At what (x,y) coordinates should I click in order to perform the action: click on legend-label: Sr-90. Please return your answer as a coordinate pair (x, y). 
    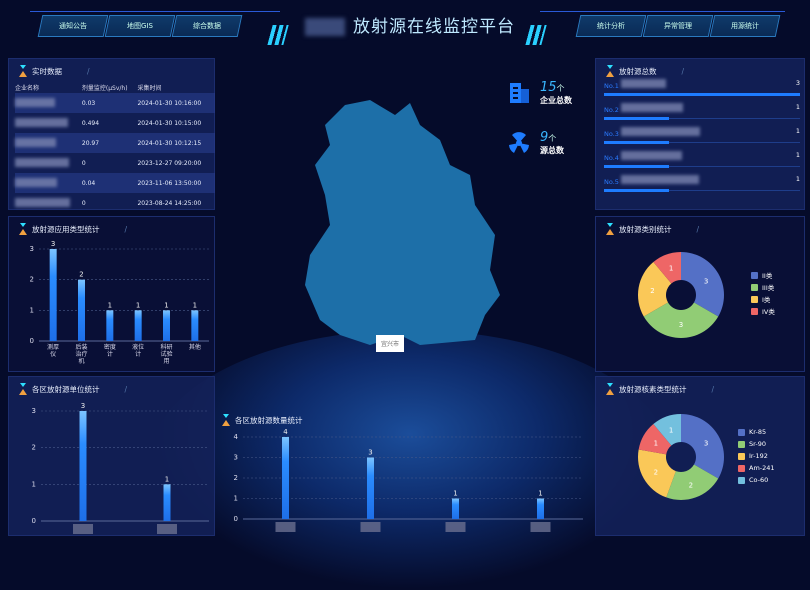
    Looking at the image, I should click on (757, 444).